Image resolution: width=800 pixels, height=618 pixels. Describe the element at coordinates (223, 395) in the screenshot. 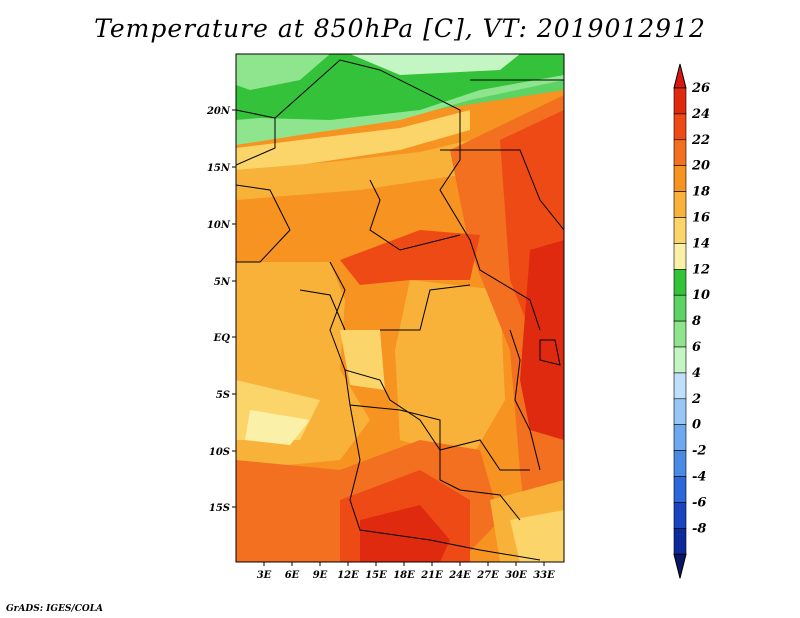

I see `lat-label: 5S` at that location.